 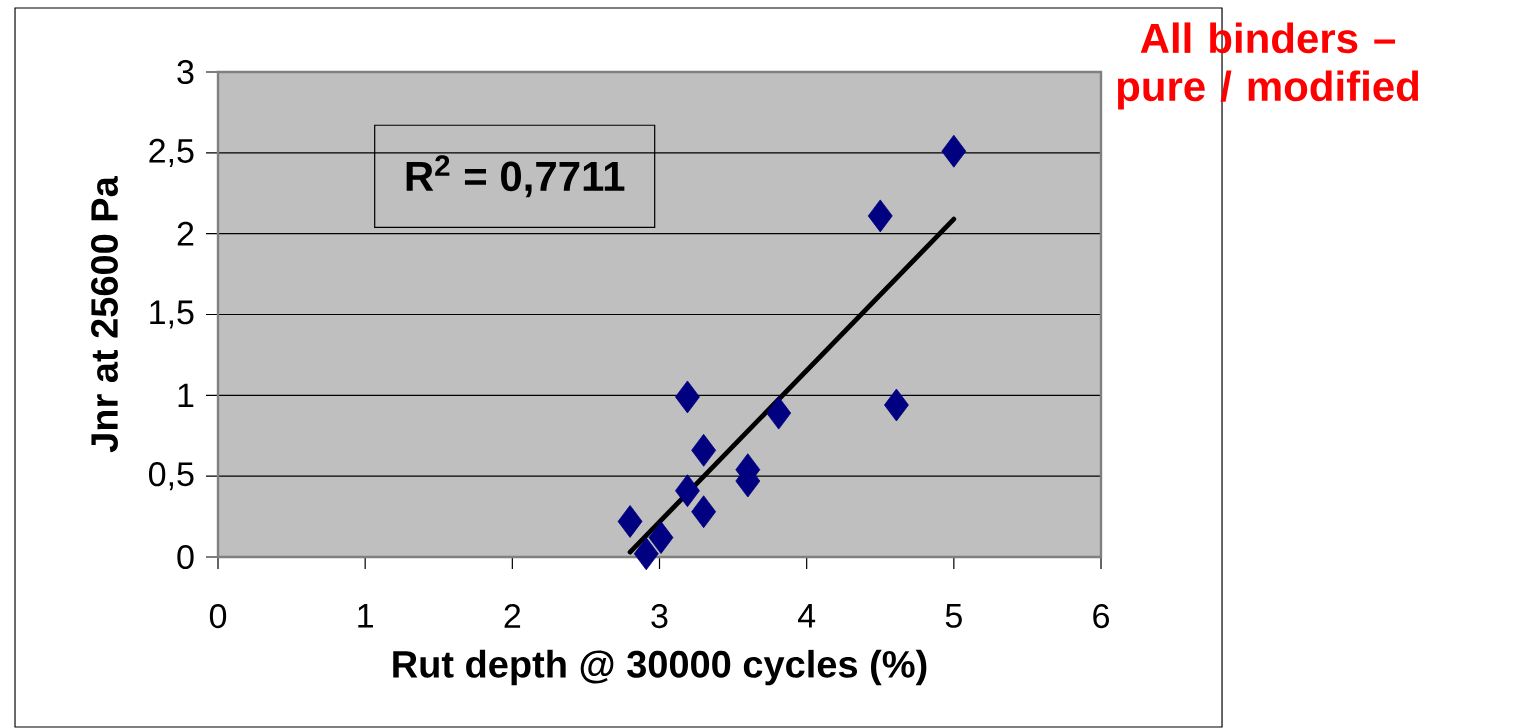 What do you see at coordinates (660, 667) in the screenshot?
I see `x-axis-title: Rut depth @ 30000 cycles (%)` at bounding box center [660, 667].